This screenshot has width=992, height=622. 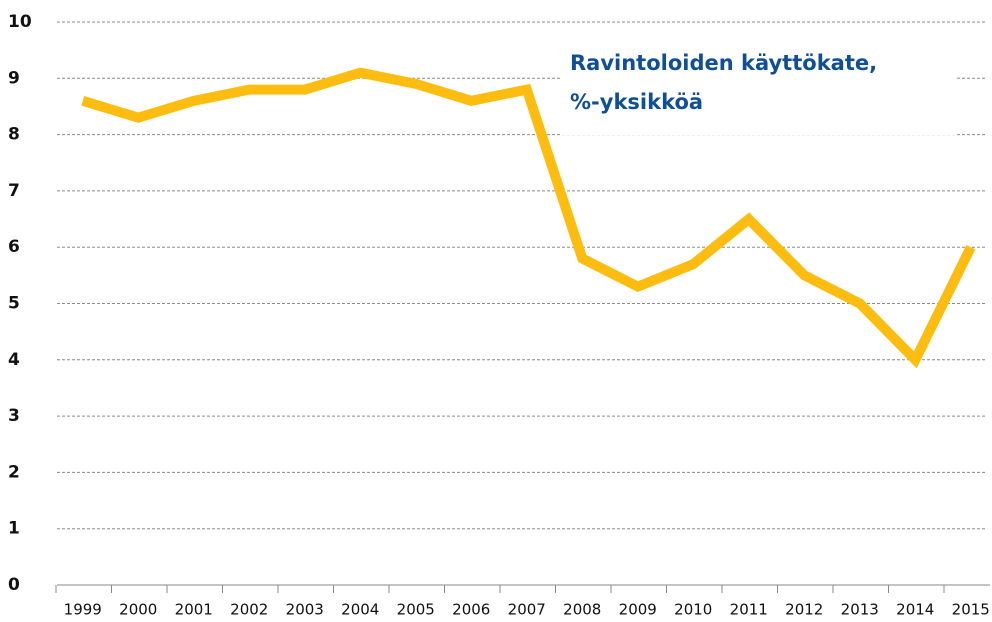 What do you see at coordinates (14, 416) in the screenshot?
I see `y-tick-label: 3` at bounding box center [14, 416].